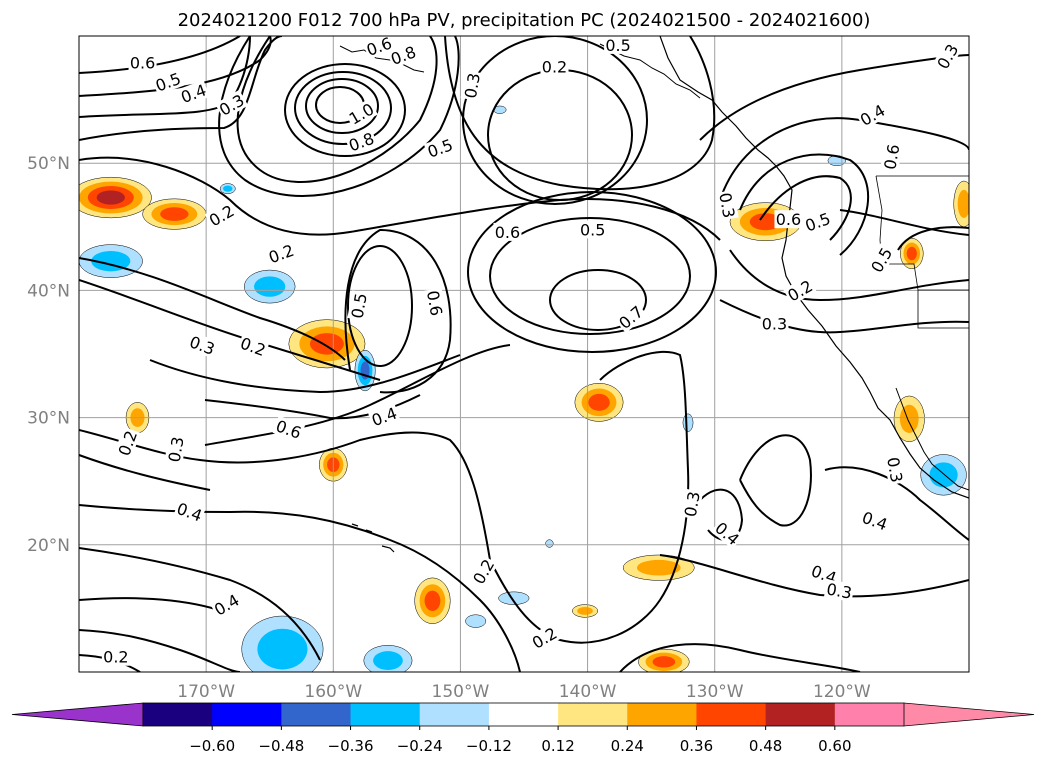 The width and height of the screenshot is (1047, 769). I want to click on colorbar-extend-high, so click(969, 714).